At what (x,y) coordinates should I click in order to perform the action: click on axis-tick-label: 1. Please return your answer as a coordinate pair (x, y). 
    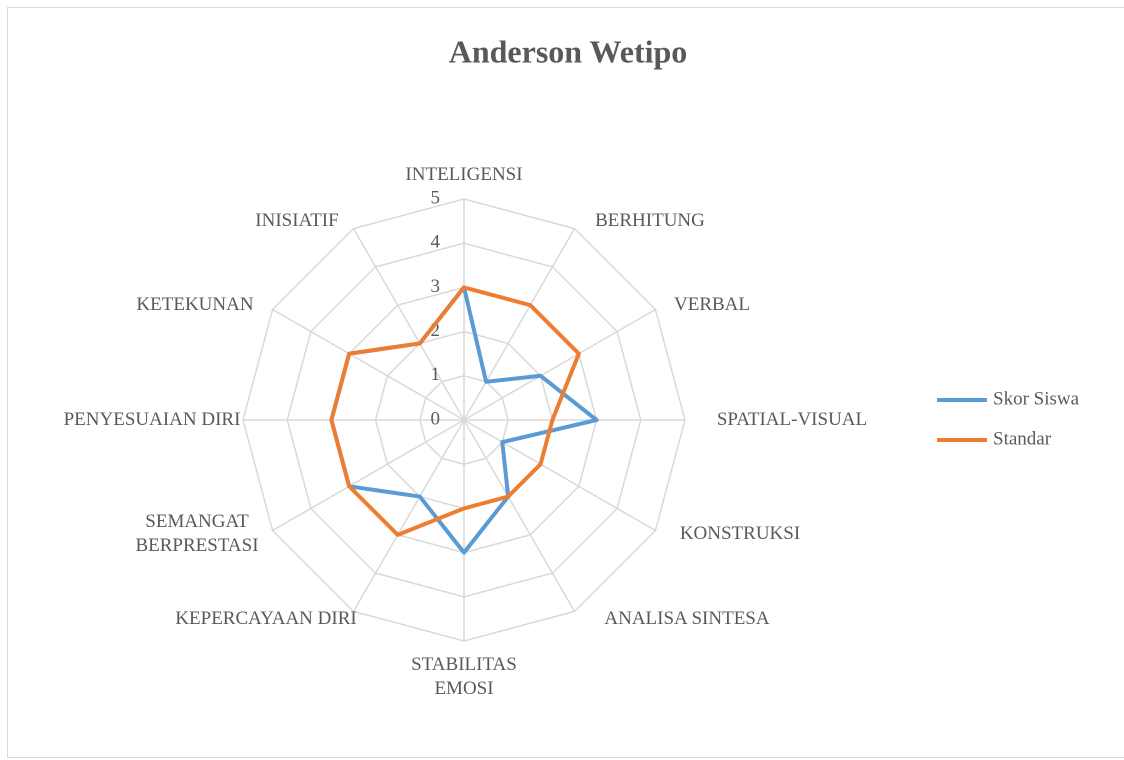
    Looking at the image, I should click on (436, 374).